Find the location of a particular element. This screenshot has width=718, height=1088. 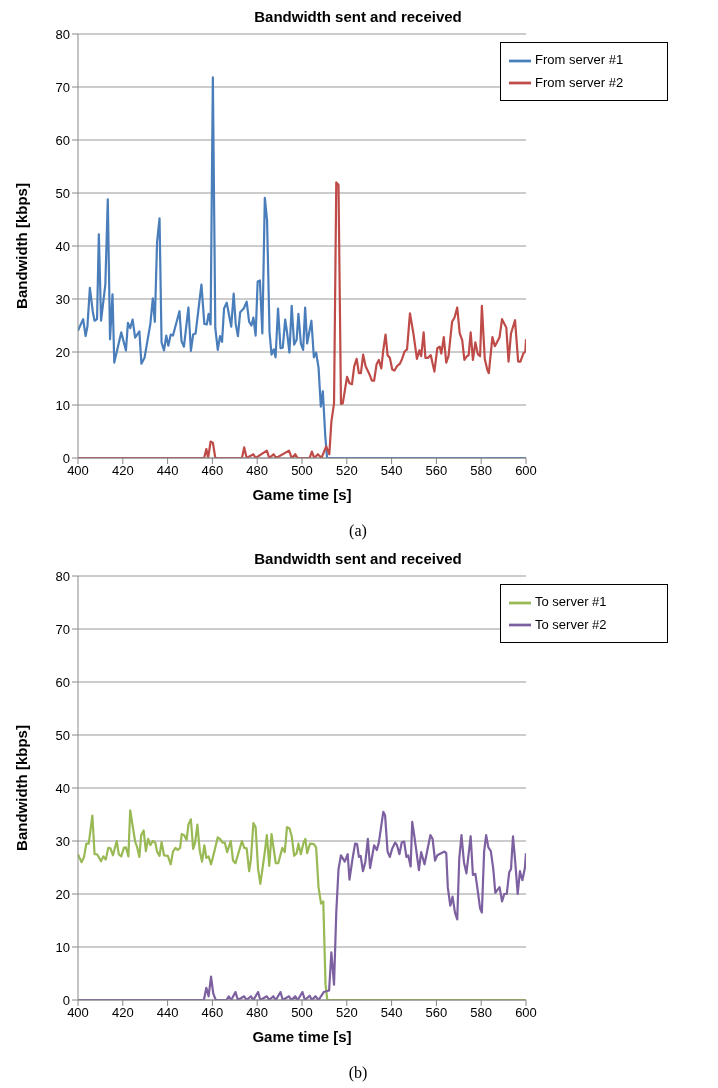

legend-label: From server #1 is located at coordinates (579, 59).